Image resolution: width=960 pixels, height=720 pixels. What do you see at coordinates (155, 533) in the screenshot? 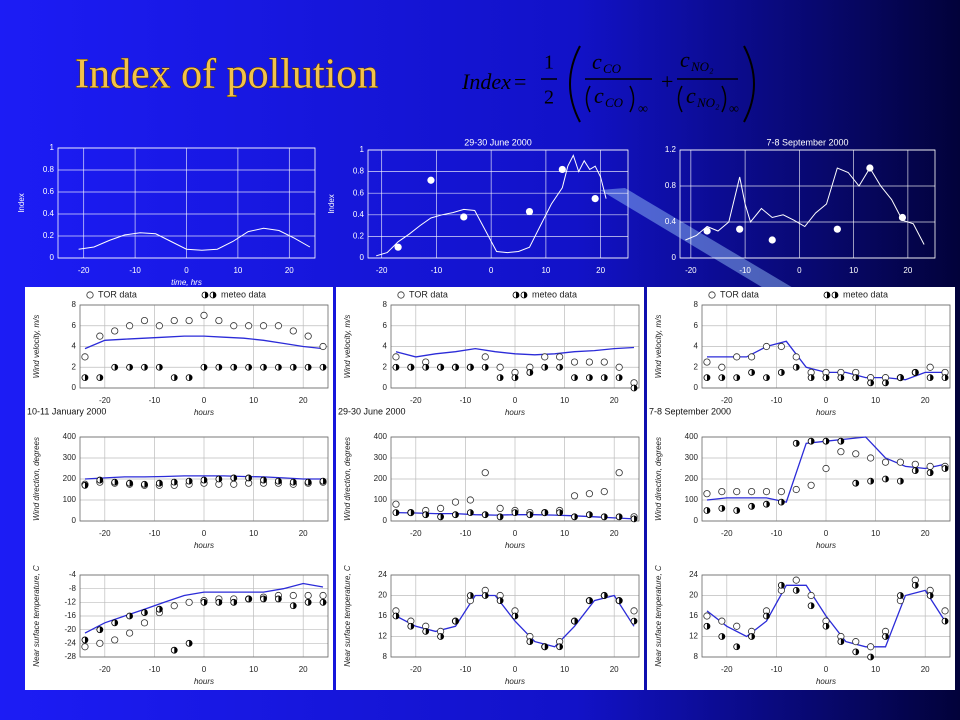
I see `x-tick-label: -10` at bounding box center [155, 533].